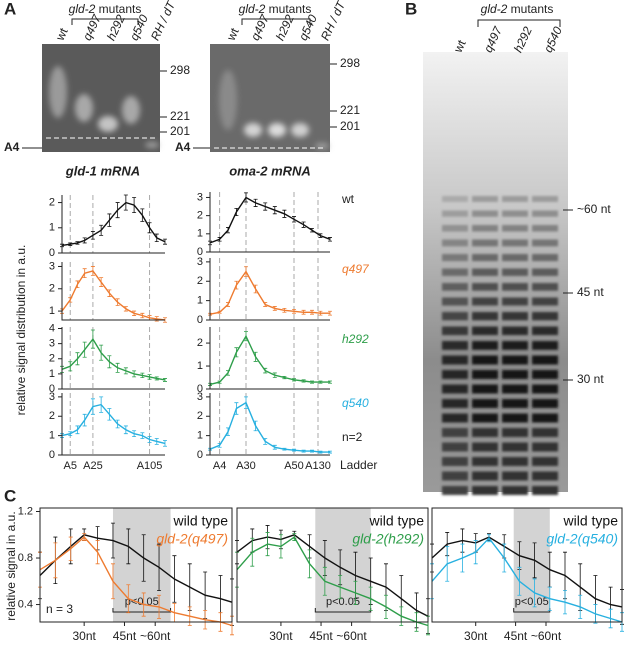 The height and width of the screenshot is (671, 625). Describe the element at coordinates (594, 209) in the screenshot. I see `marker-label: ~60 nt` at that location.